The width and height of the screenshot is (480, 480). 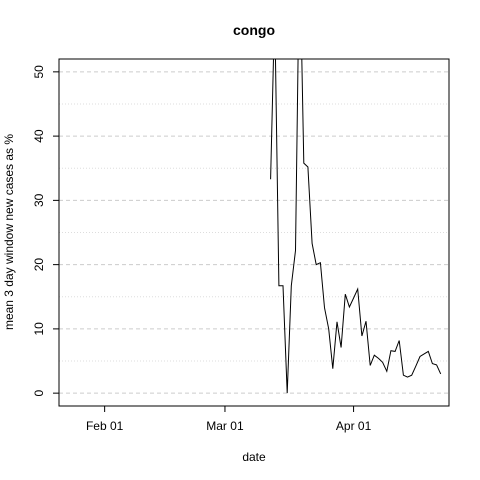 What do you see at coordinates (39, 200) in the screenshot?
I see `y-tick-label: 30` at bounding box center [39, 200].